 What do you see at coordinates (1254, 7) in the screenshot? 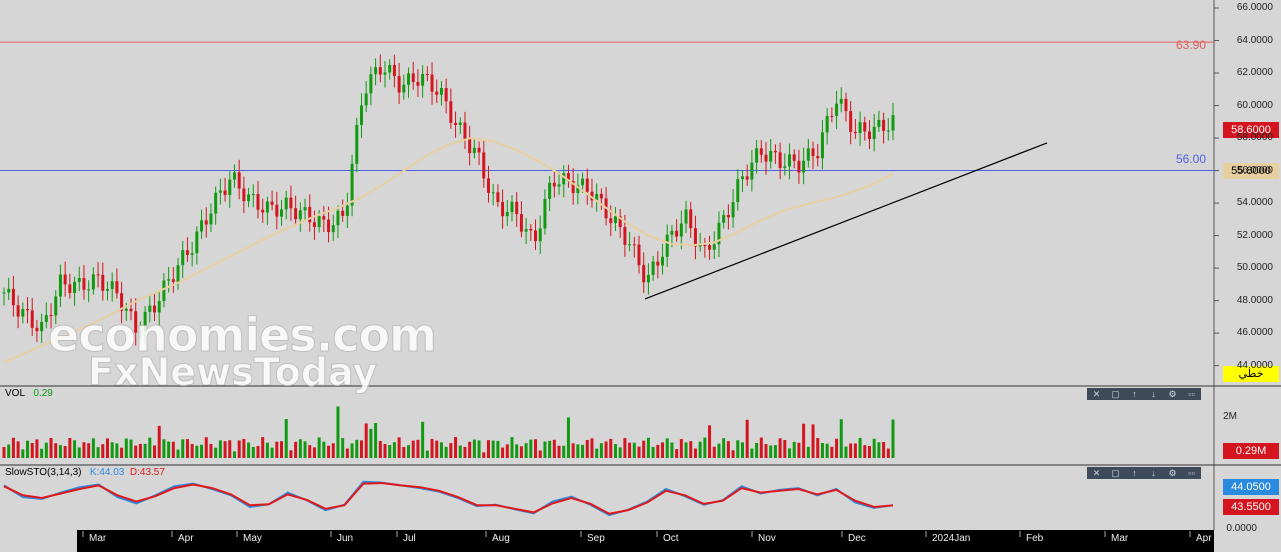
I see `price-tick-label: 66.0000` at bounding box center [1254, 7].